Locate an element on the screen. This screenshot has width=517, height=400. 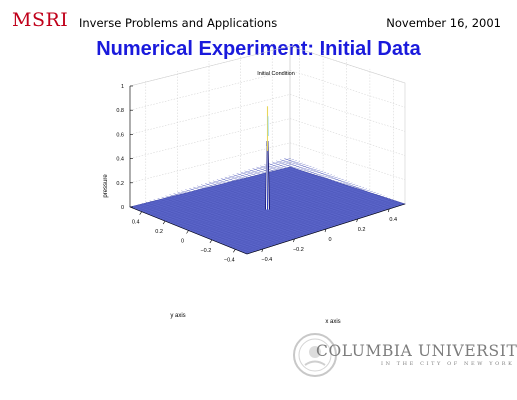
y-tick-label: 0 is located at coordinates (182, 242).